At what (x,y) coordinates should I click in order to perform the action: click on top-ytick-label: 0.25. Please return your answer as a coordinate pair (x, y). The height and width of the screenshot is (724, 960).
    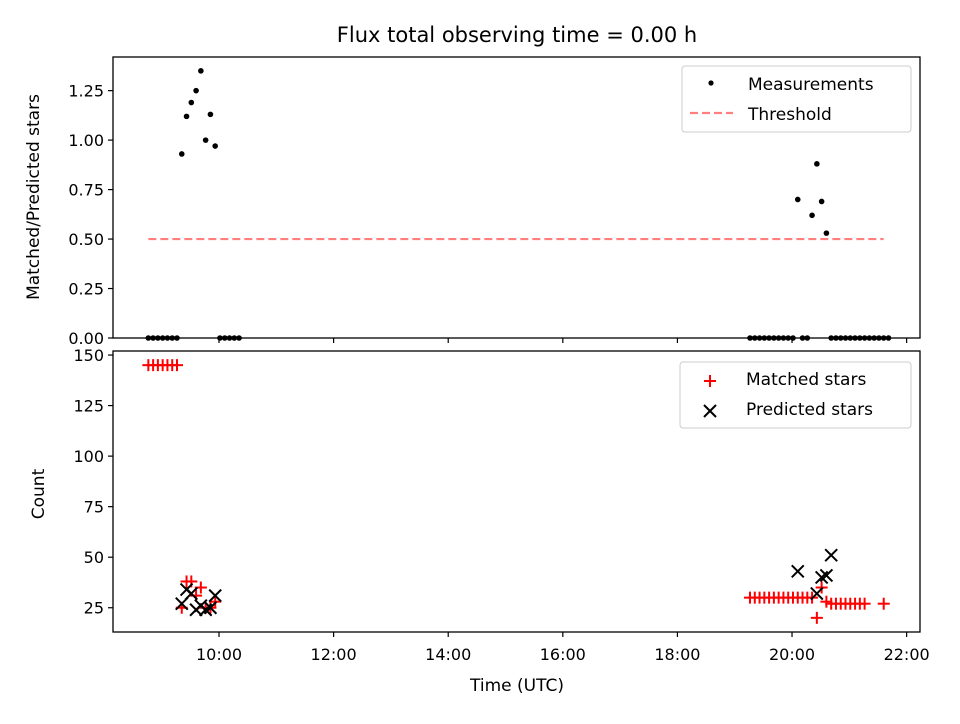
    Looking at the image, I should click on (86, 289).